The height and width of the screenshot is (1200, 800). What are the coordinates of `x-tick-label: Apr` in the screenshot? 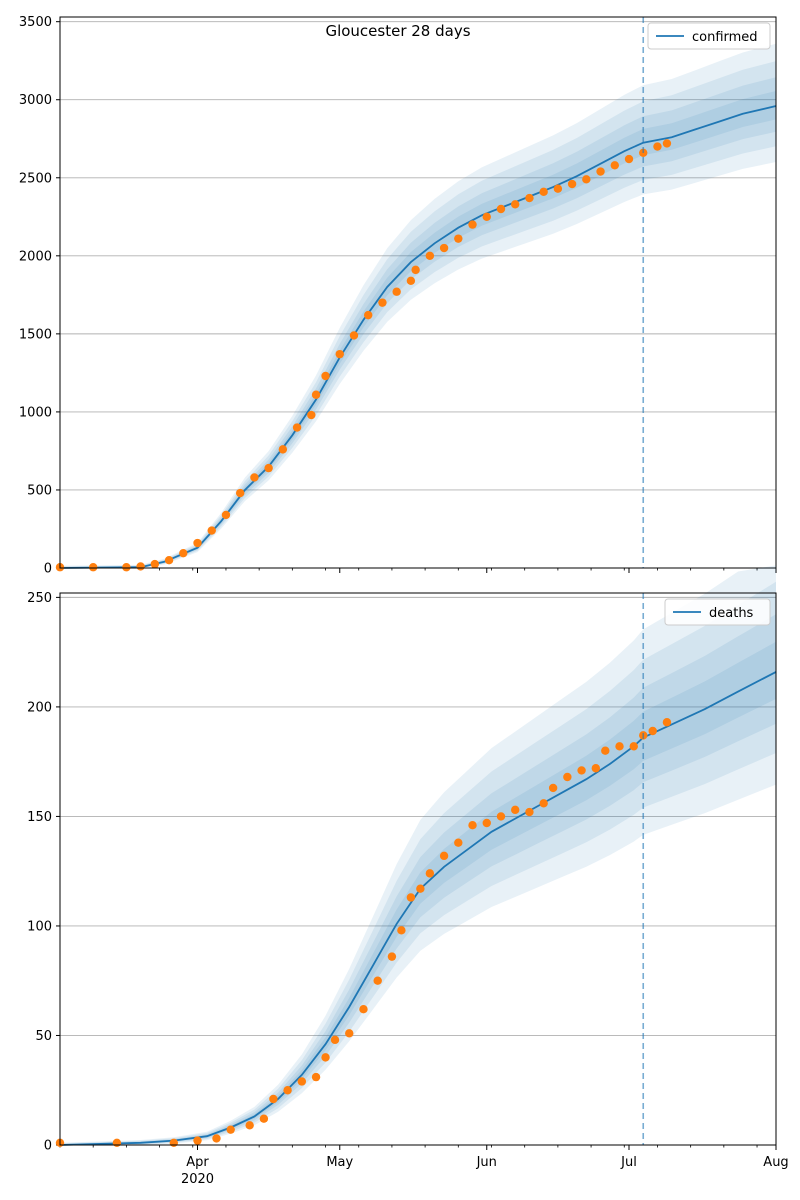 It's located at (197, 1162).